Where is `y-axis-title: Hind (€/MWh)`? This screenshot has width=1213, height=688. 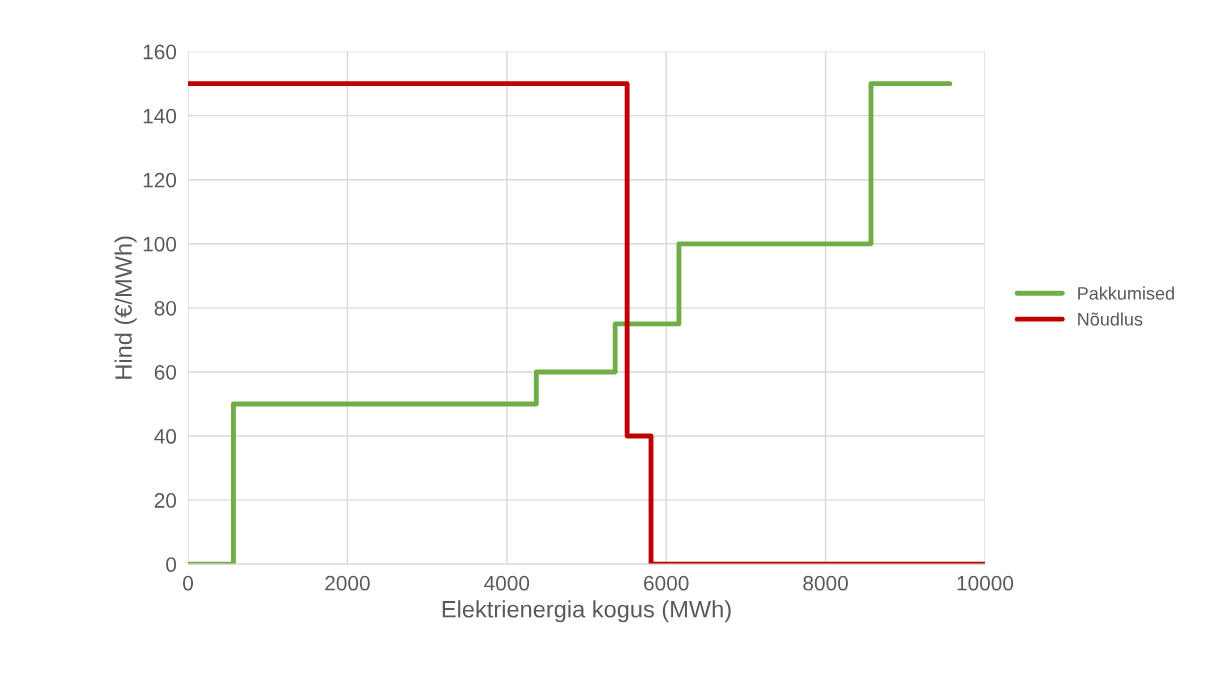 y-axis-title: Hind (€/MWh) is located at coordinates (125, 307).